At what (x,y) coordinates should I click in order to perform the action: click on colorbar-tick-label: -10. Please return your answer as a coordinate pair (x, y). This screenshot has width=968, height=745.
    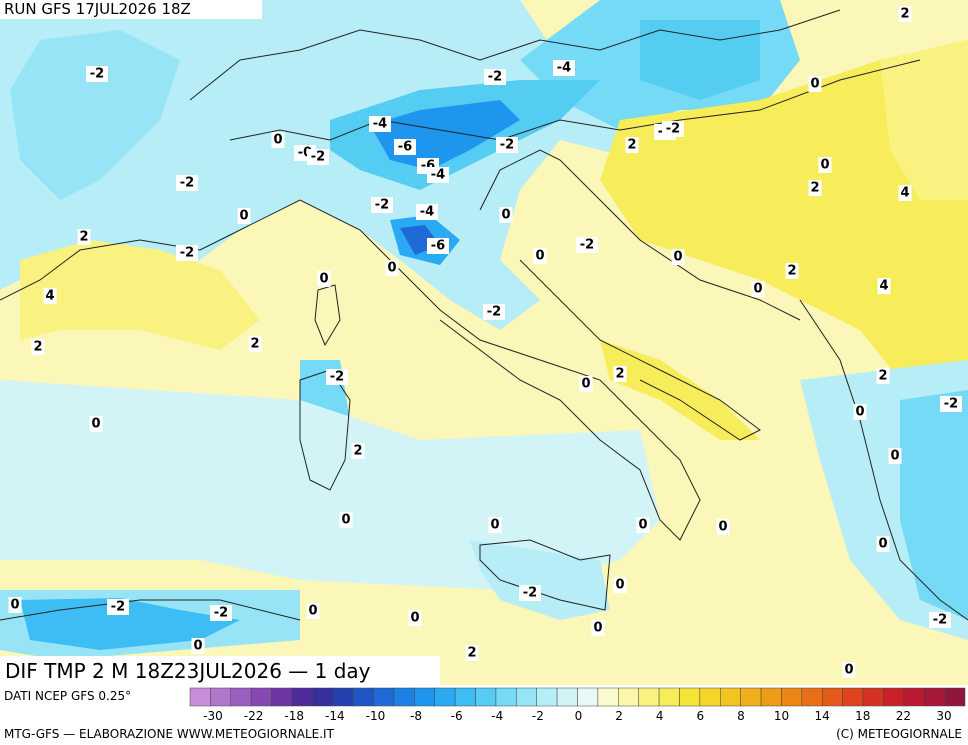
    Looking at the image, I should click on (376, 716).